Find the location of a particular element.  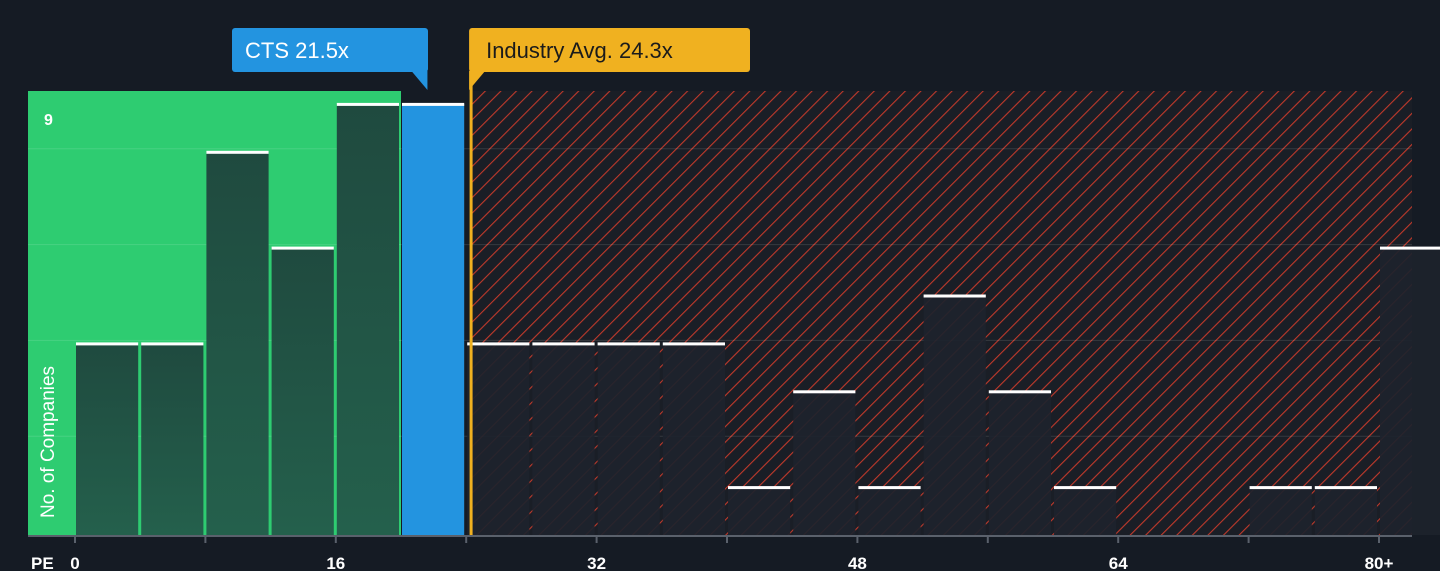

industry-average-line is located at coordinates (471, 297).